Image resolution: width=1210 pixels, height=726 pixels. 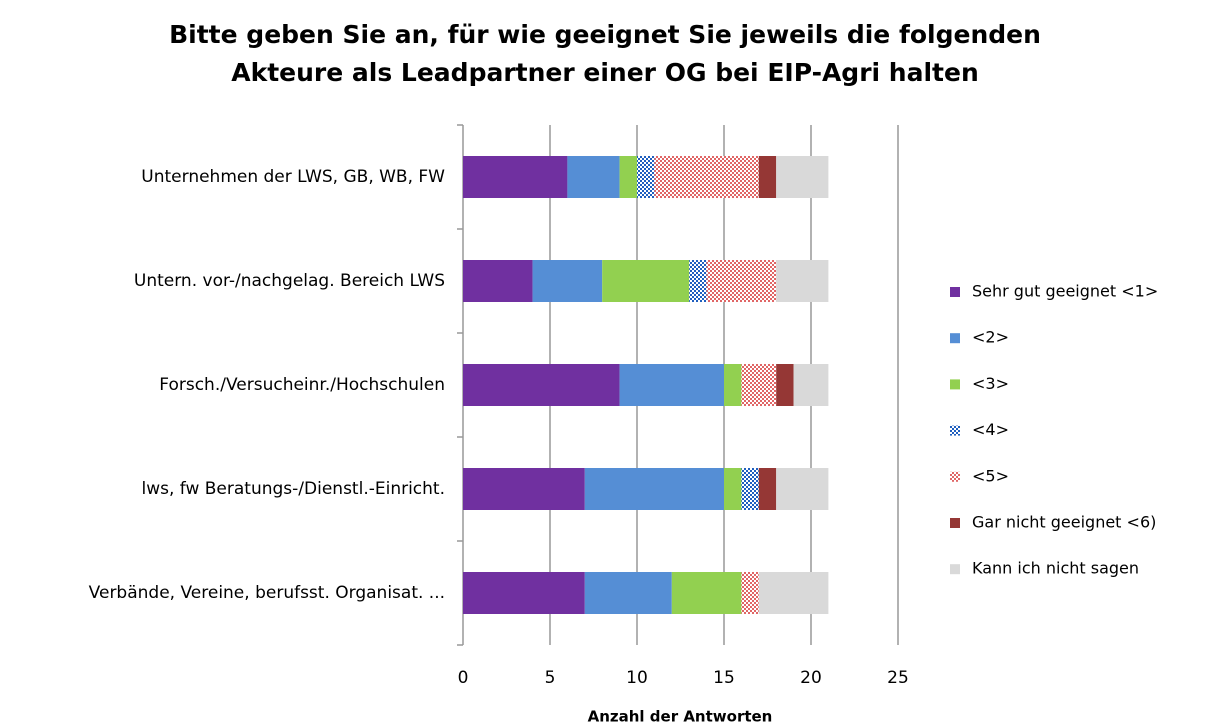 I want to click on x-tick-label: 15, so click(x=724, y=678).